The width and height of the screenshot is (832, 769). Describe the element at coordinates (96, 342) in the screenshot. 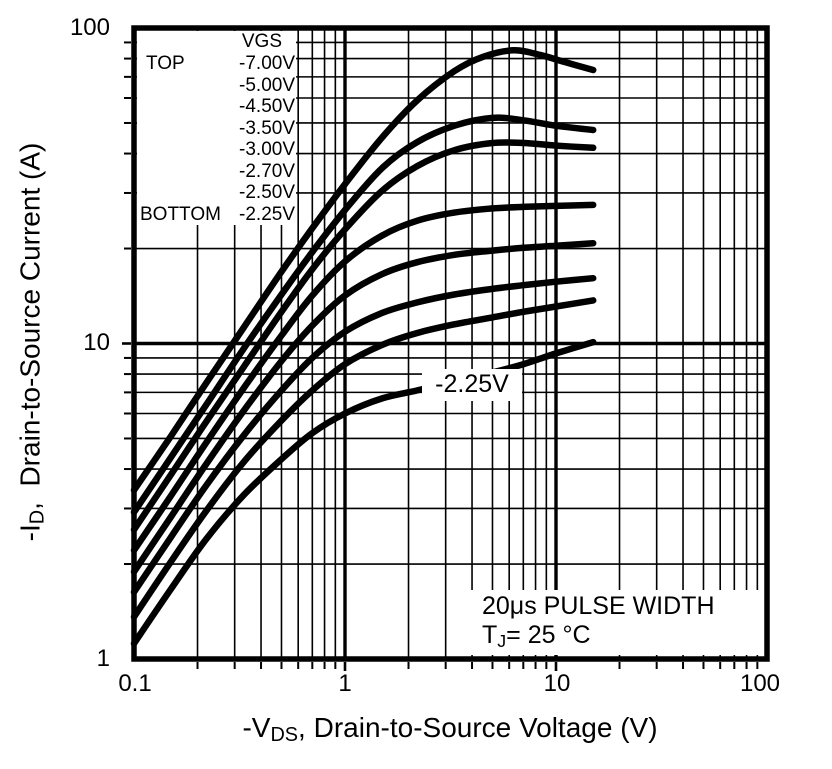

I see `y-tick-10: 10` at that location.